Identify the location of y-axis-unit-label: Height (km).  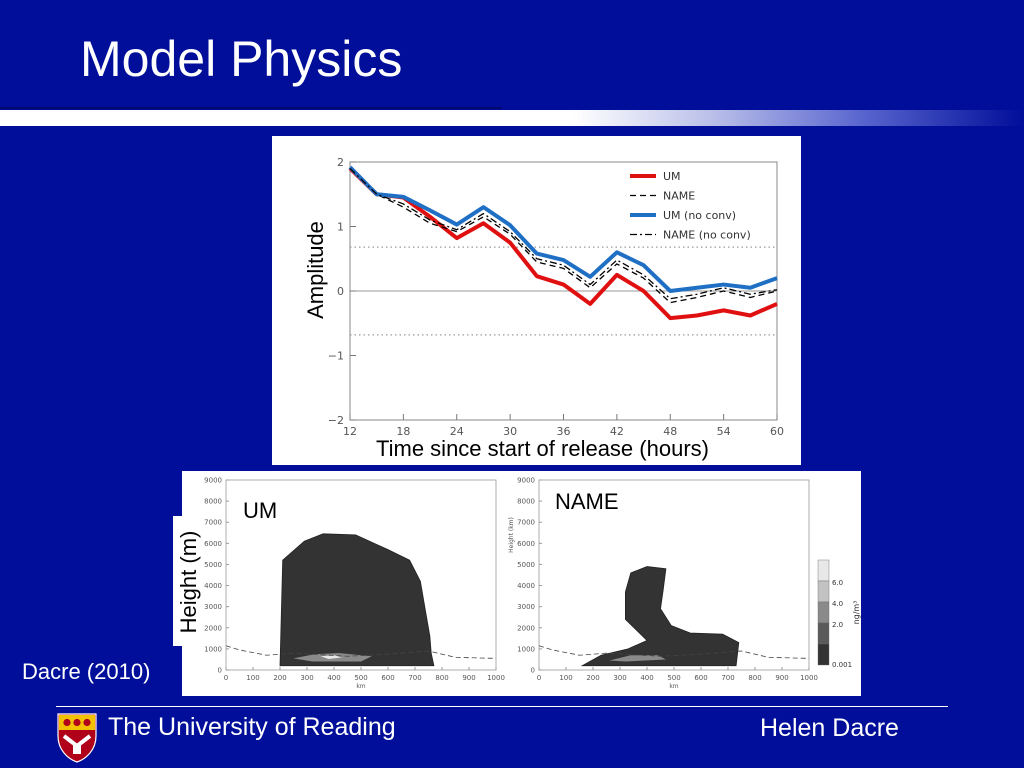
(511, 535).